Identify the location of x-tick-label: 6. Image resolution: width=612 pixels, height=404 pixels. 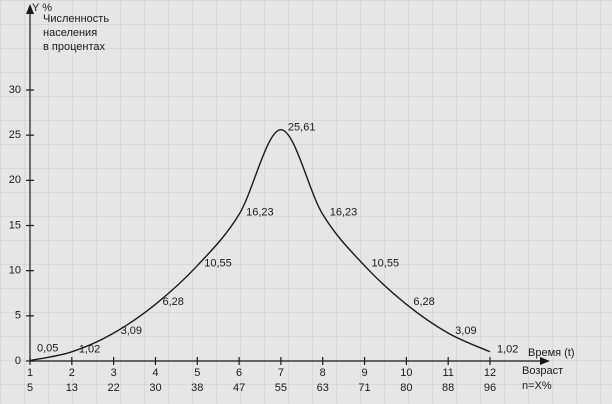
(239, 373).